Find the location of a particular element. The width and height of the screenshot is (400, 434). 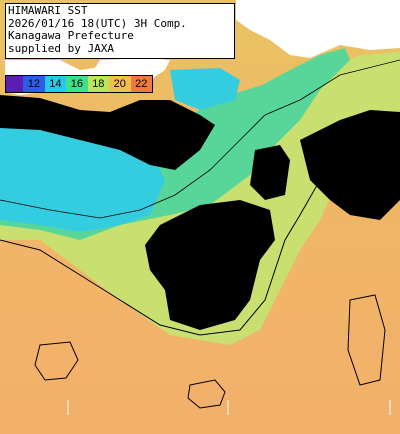

no-data-north is located at coordinates (107, 132).